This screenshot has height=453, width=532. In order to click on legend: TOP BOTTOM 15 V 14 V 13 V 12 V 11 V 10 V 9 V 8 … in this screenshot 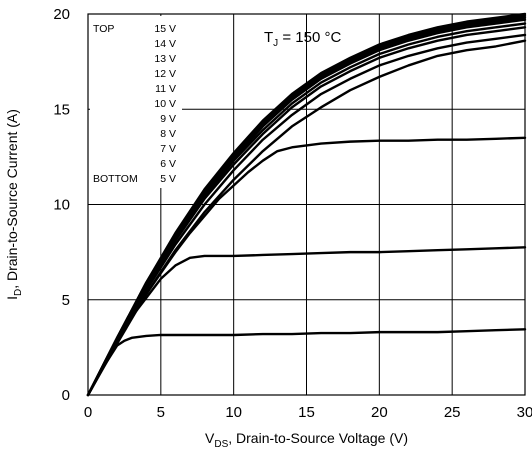, I will do `click(136, 102)`.